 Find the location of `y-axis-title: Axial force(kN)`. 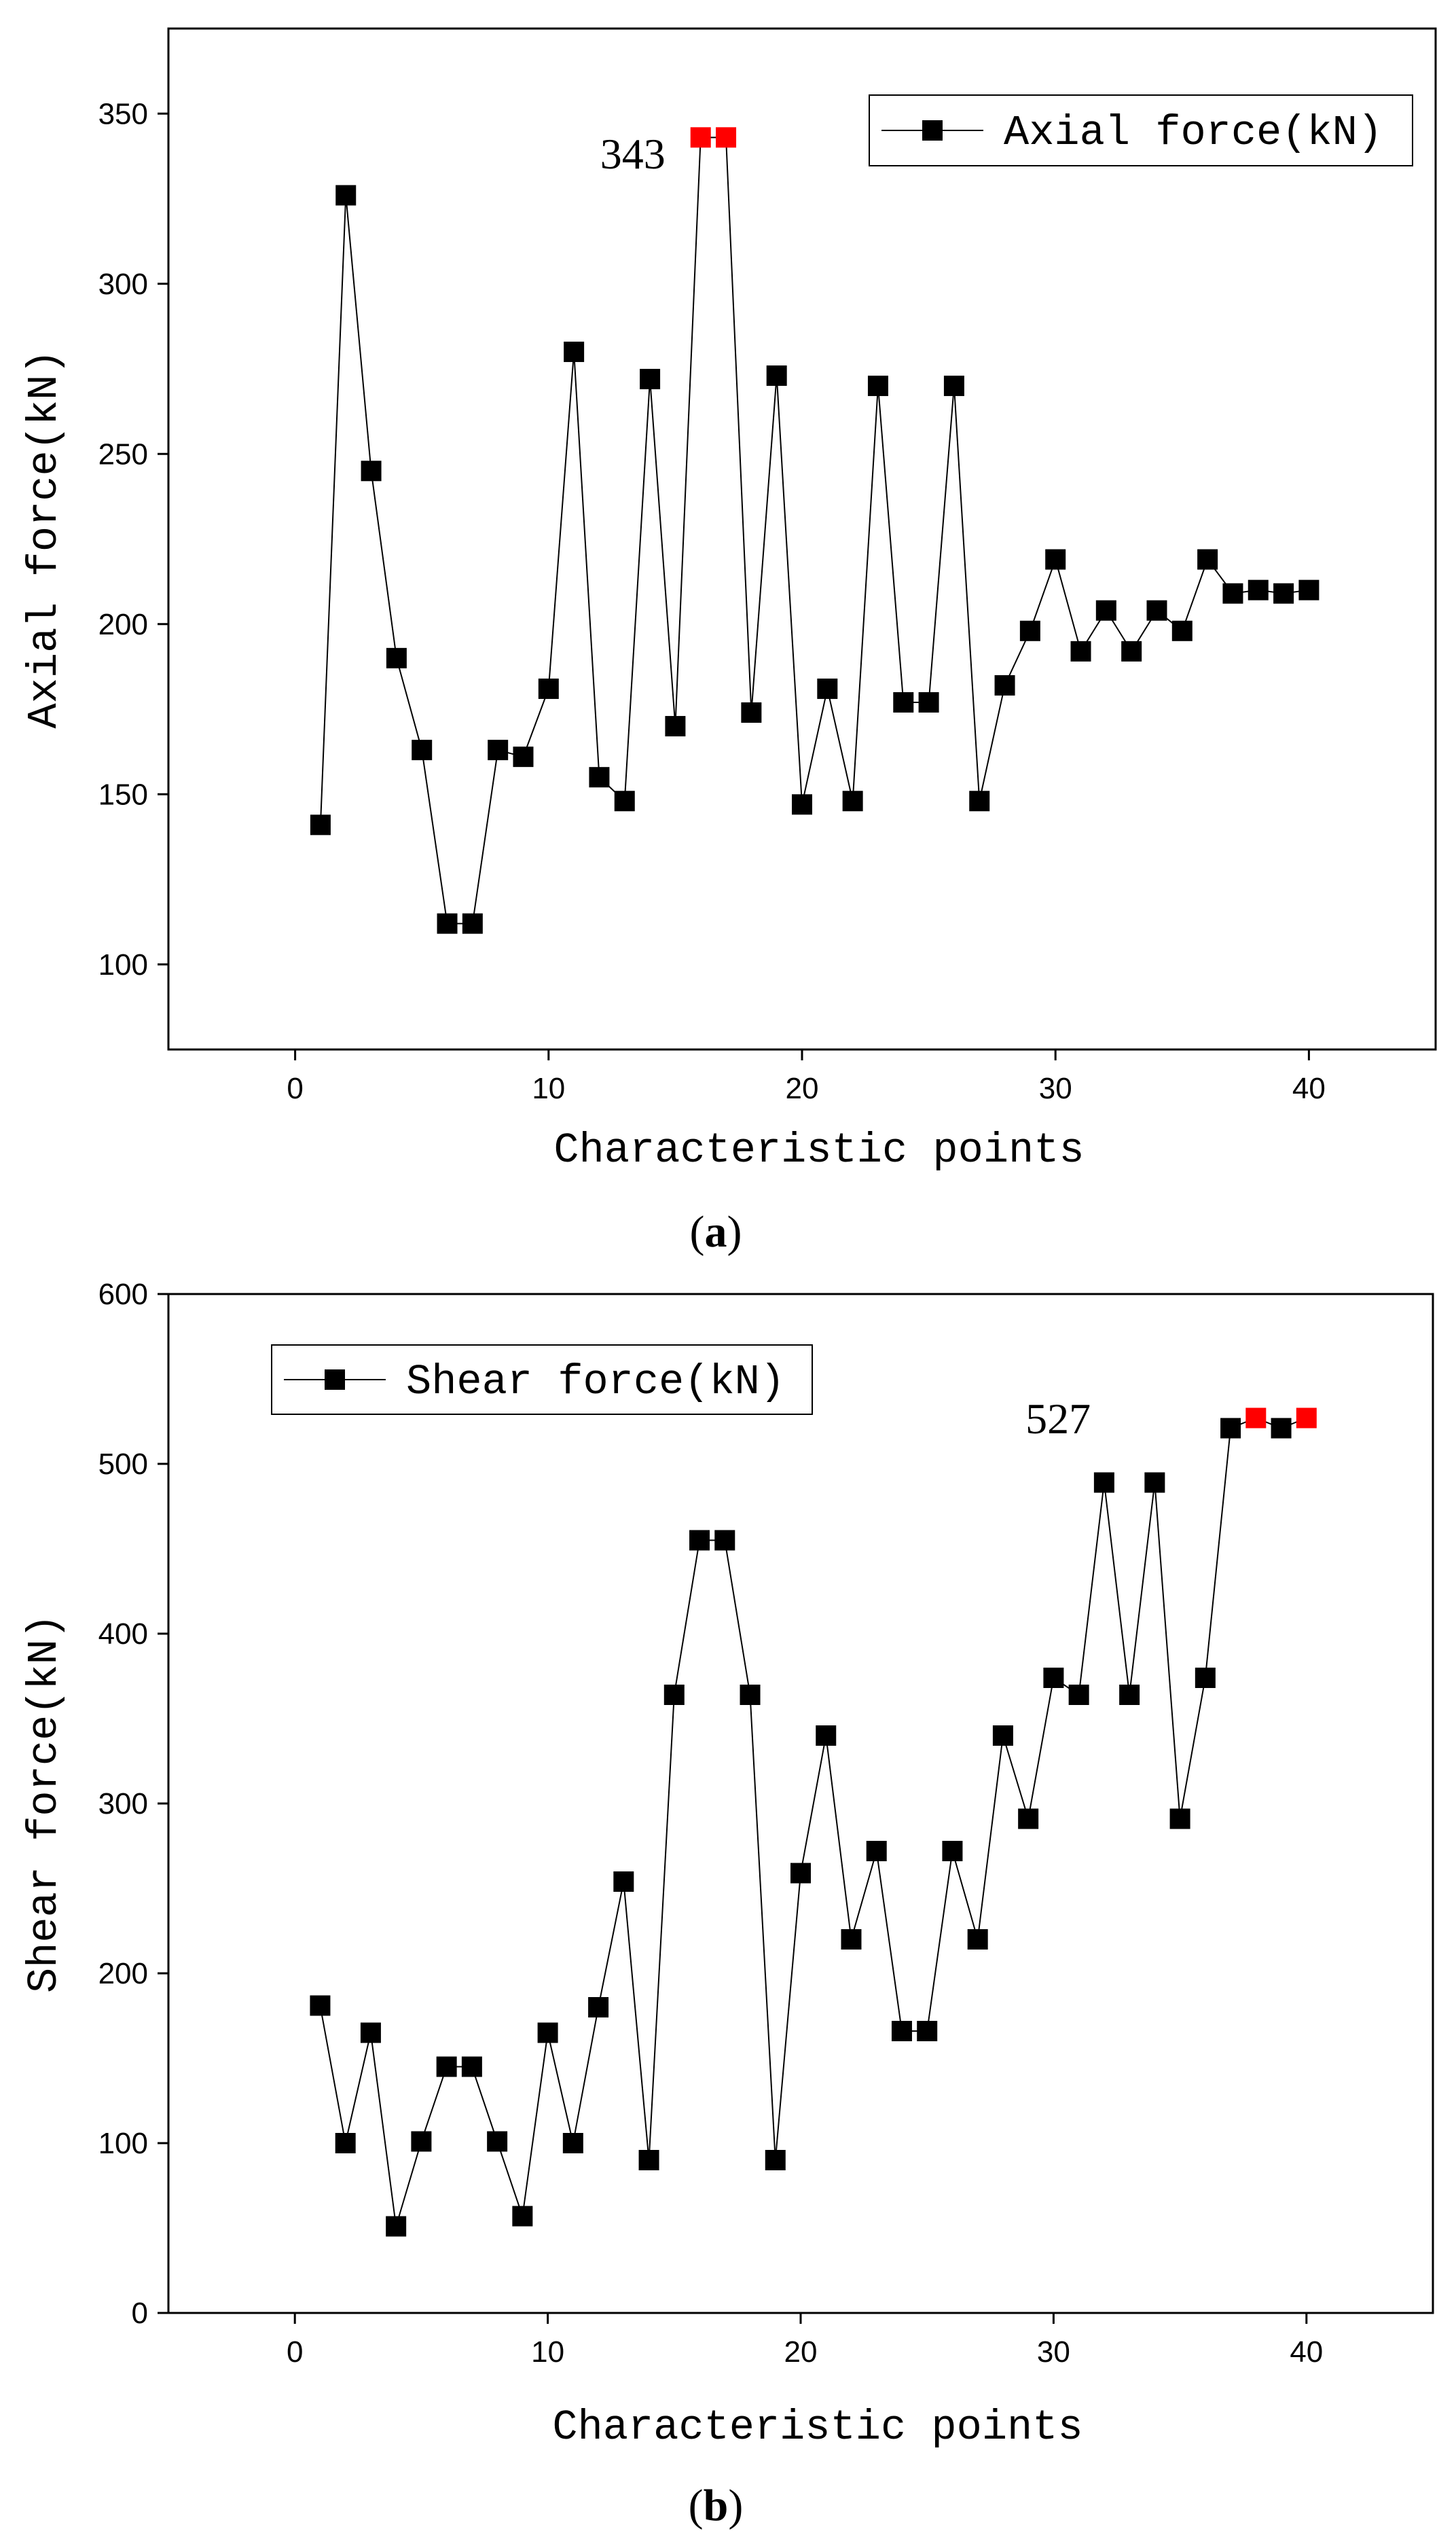

y-axis-title: Axial force(kN) is located at coordinates (44, 538).